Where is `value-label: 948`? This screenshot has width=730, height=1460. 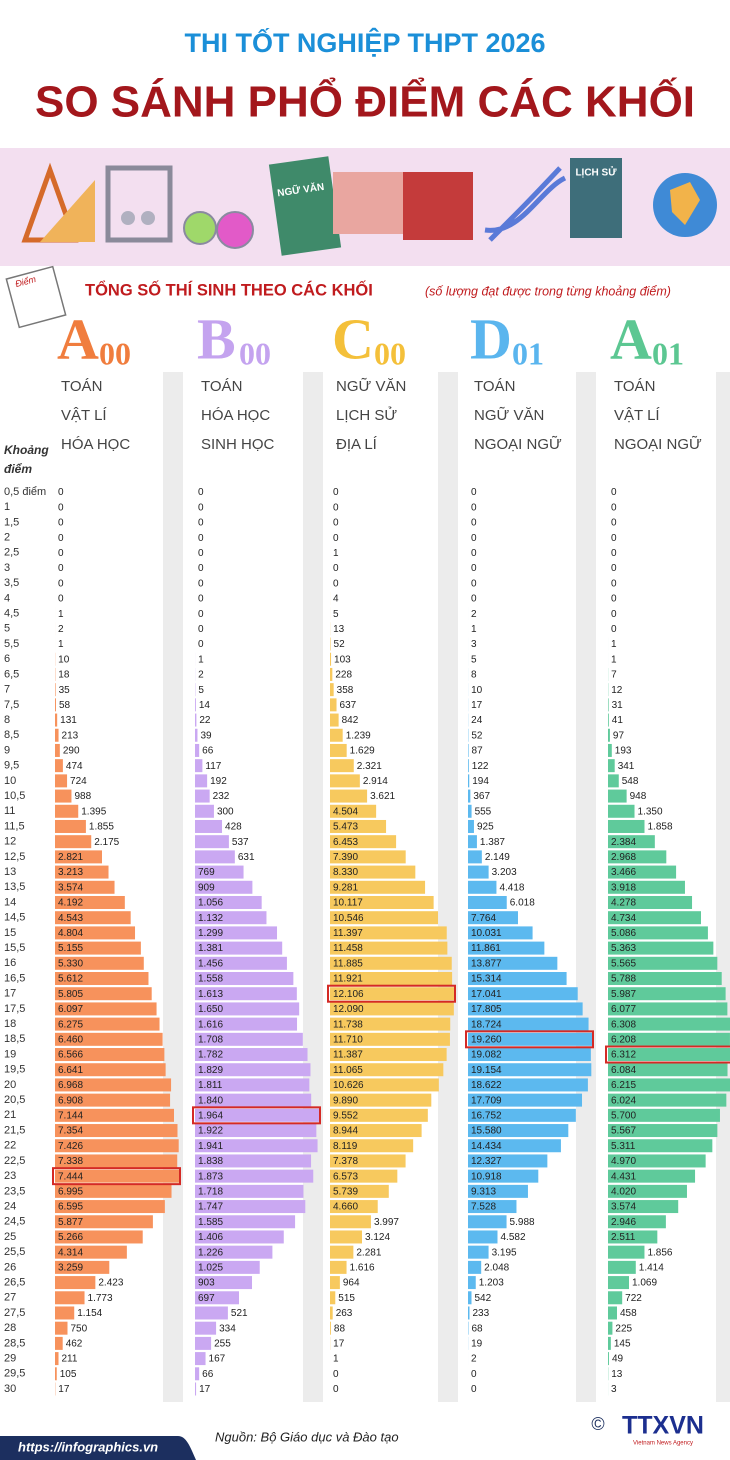 value-label: 948 is located at coordinates (638, 796).